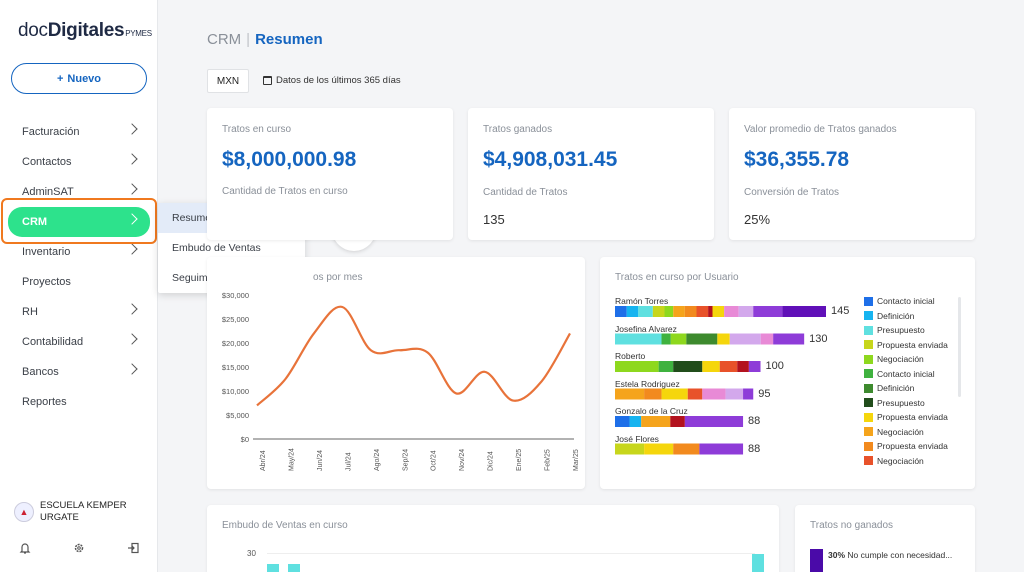  I want to click on sidebar-item-inventario: Inventario, so click(79, 252).